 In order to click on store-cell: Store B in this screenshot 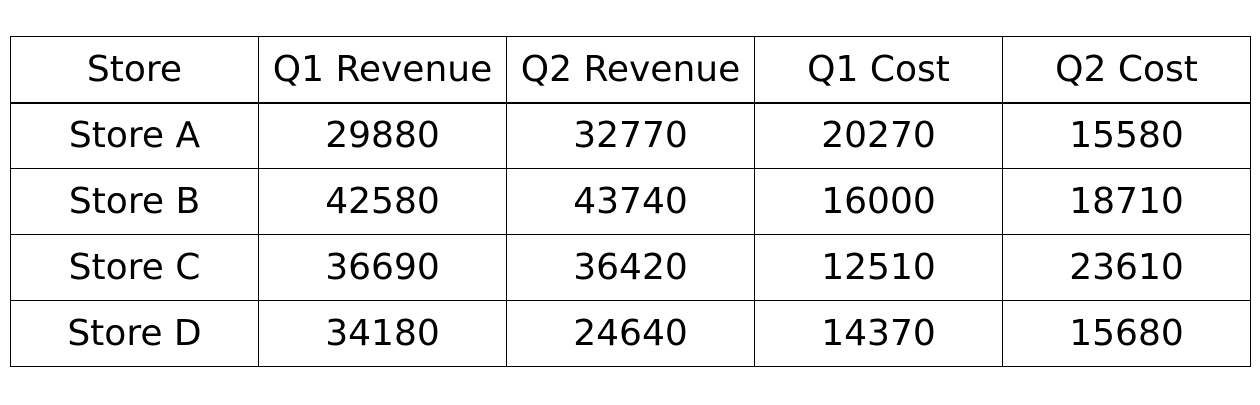, I will do `click(134, 201)`.